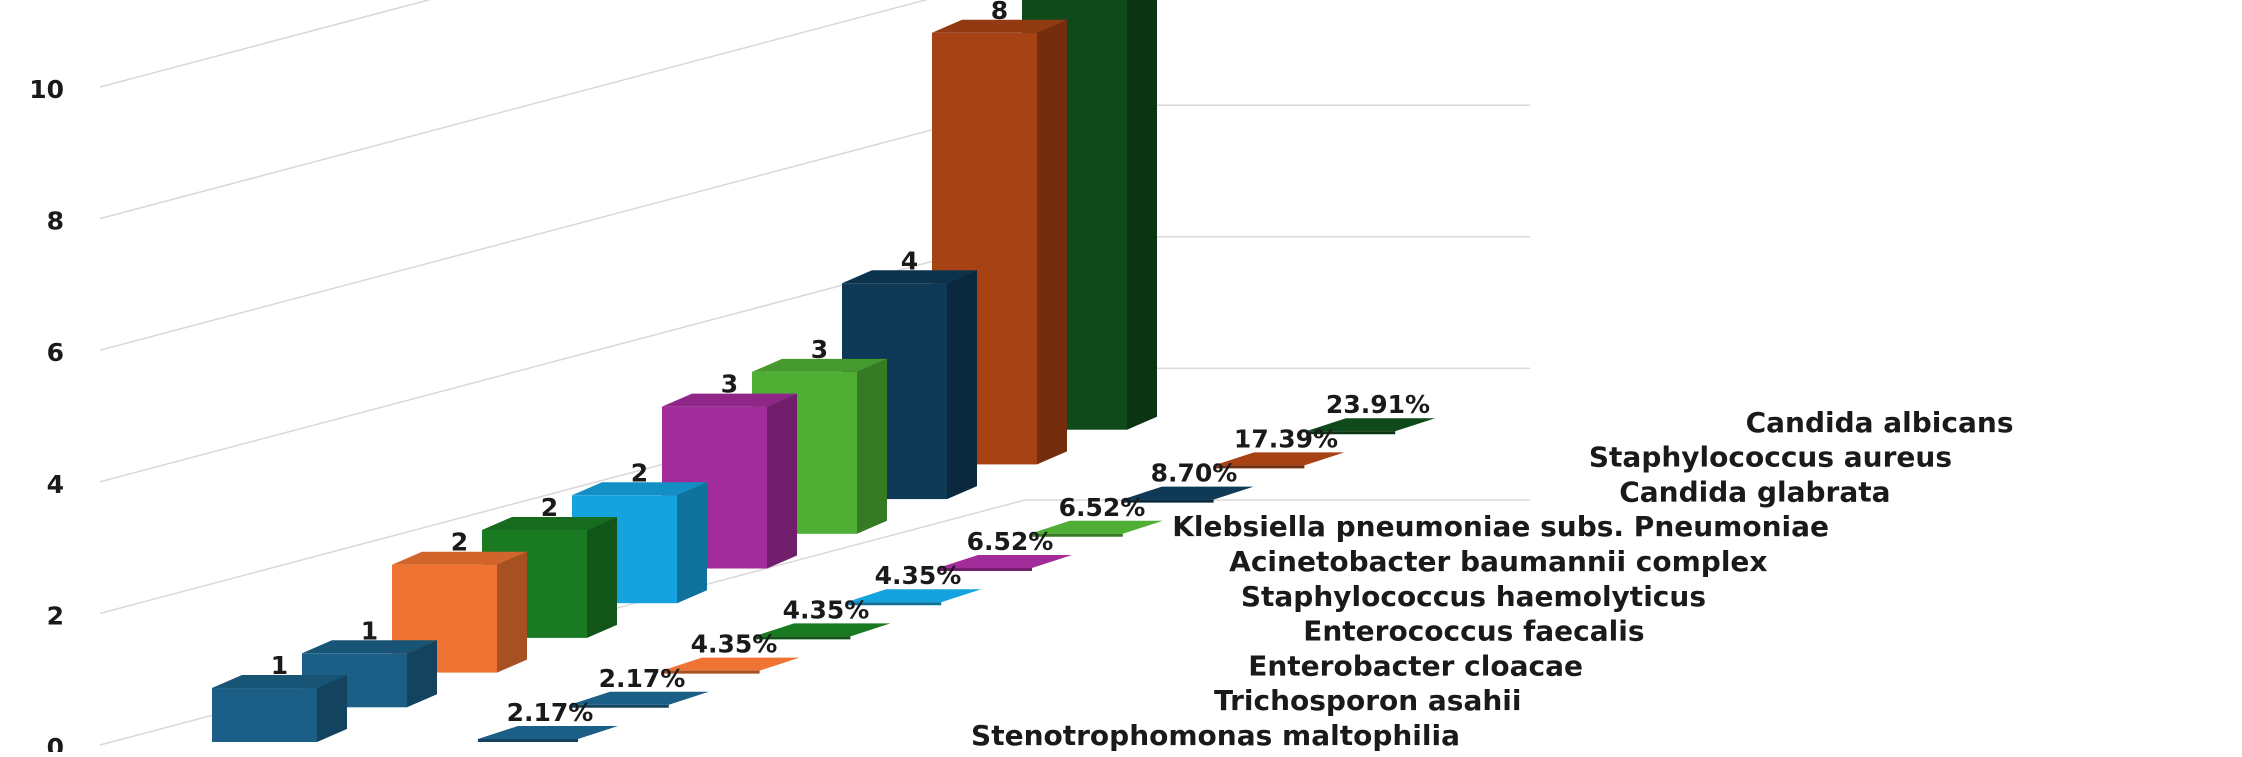 The height and width of the screenshot is (757, 2242). I want to click on category-label: Candida albicans, so click(1880, 422).